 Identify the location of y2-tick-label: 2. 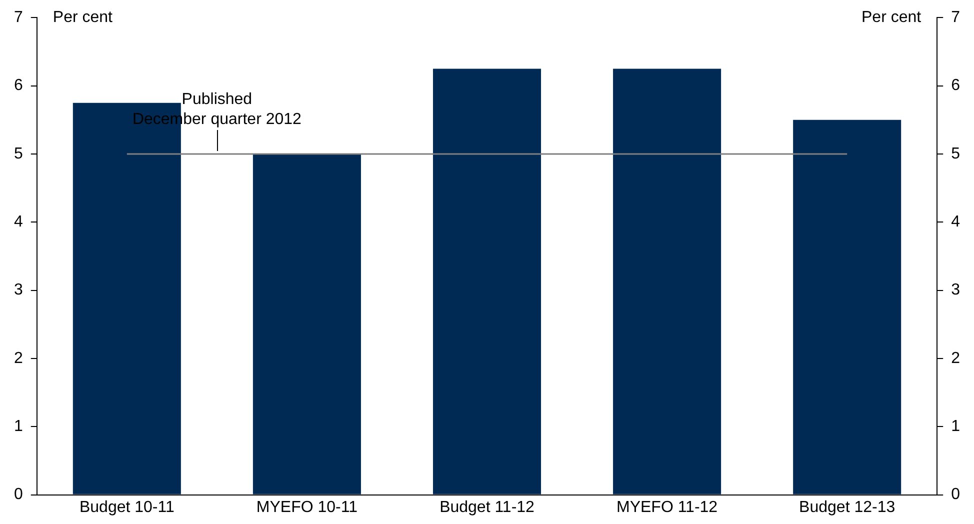
(955, 358).